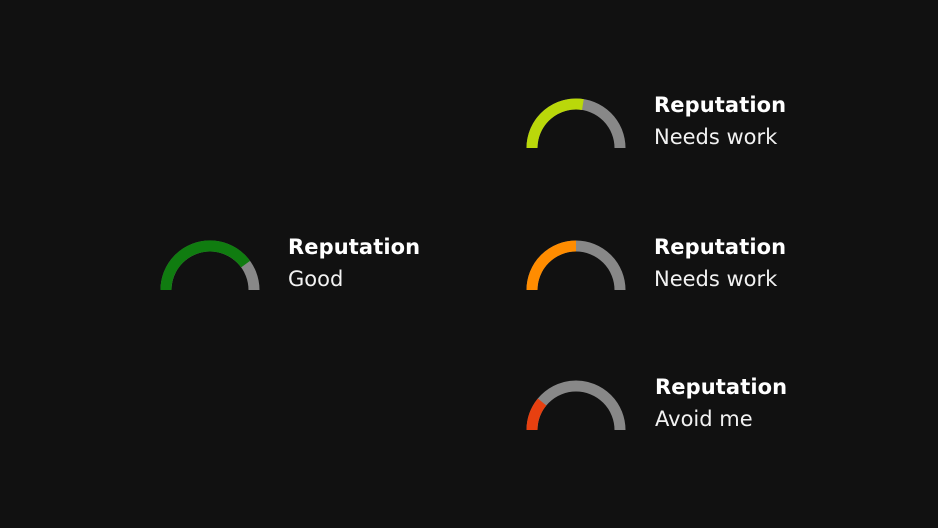  I want to click on meter-labels: Reputation Avoid me, so click(721, 404).